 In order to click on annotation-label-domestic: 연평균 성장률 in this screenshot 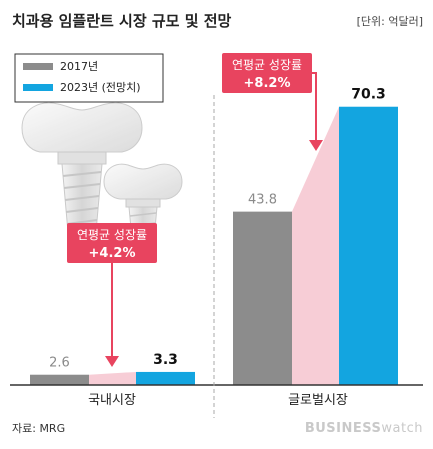, I will do `click(112, 235)`.